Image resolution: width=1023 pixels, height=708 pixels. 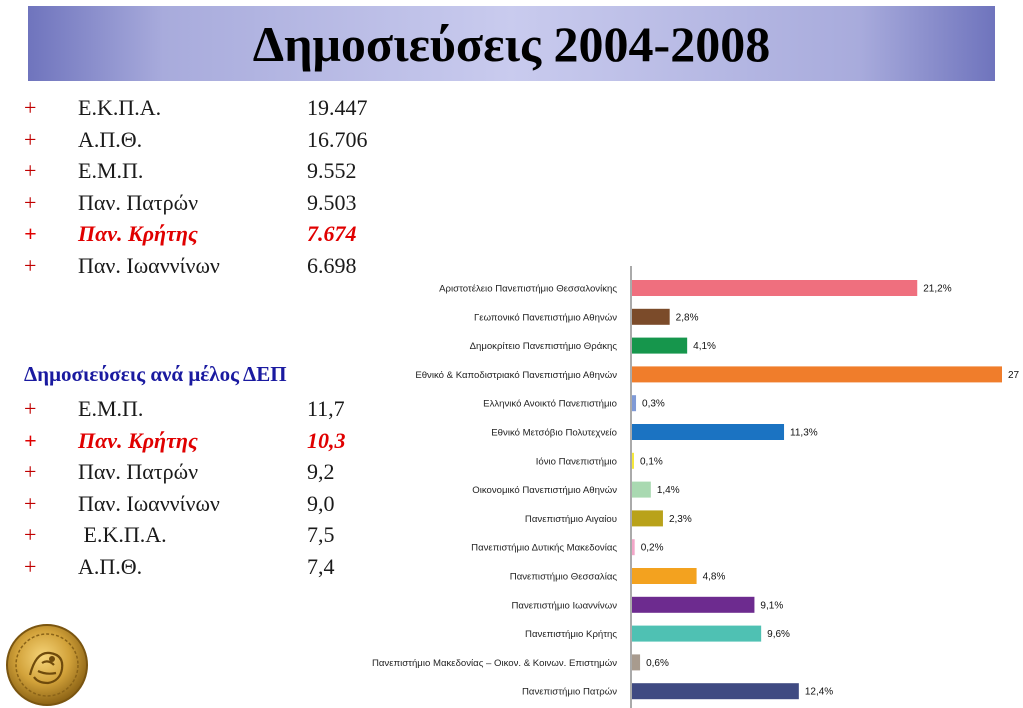 What do you see at coordinates (652, 548) in the screenshot?
I see `data-label: 0,2%` at bounding box center [652, 548].